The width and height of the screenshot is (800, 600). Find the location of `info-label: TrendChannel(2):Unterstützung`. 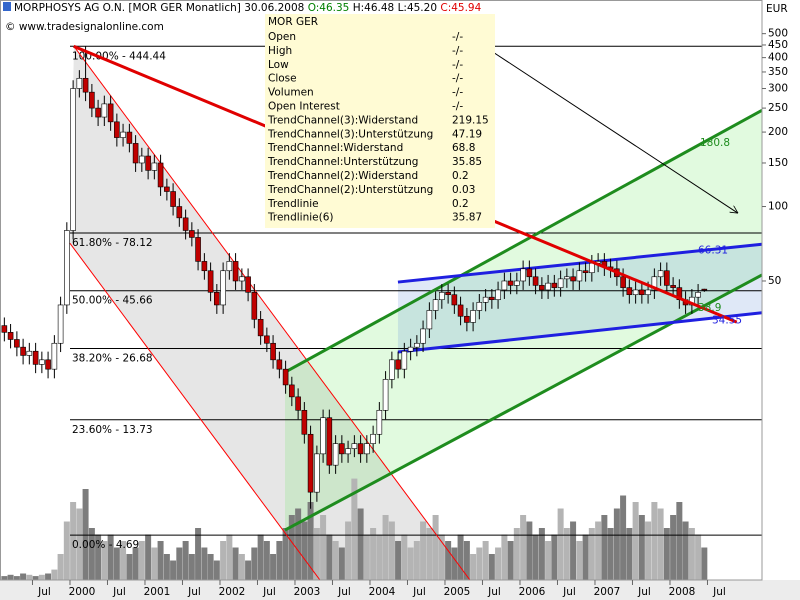

info-label: TrendChannel(2):Unterstützung is located at coordinates (350, 190).